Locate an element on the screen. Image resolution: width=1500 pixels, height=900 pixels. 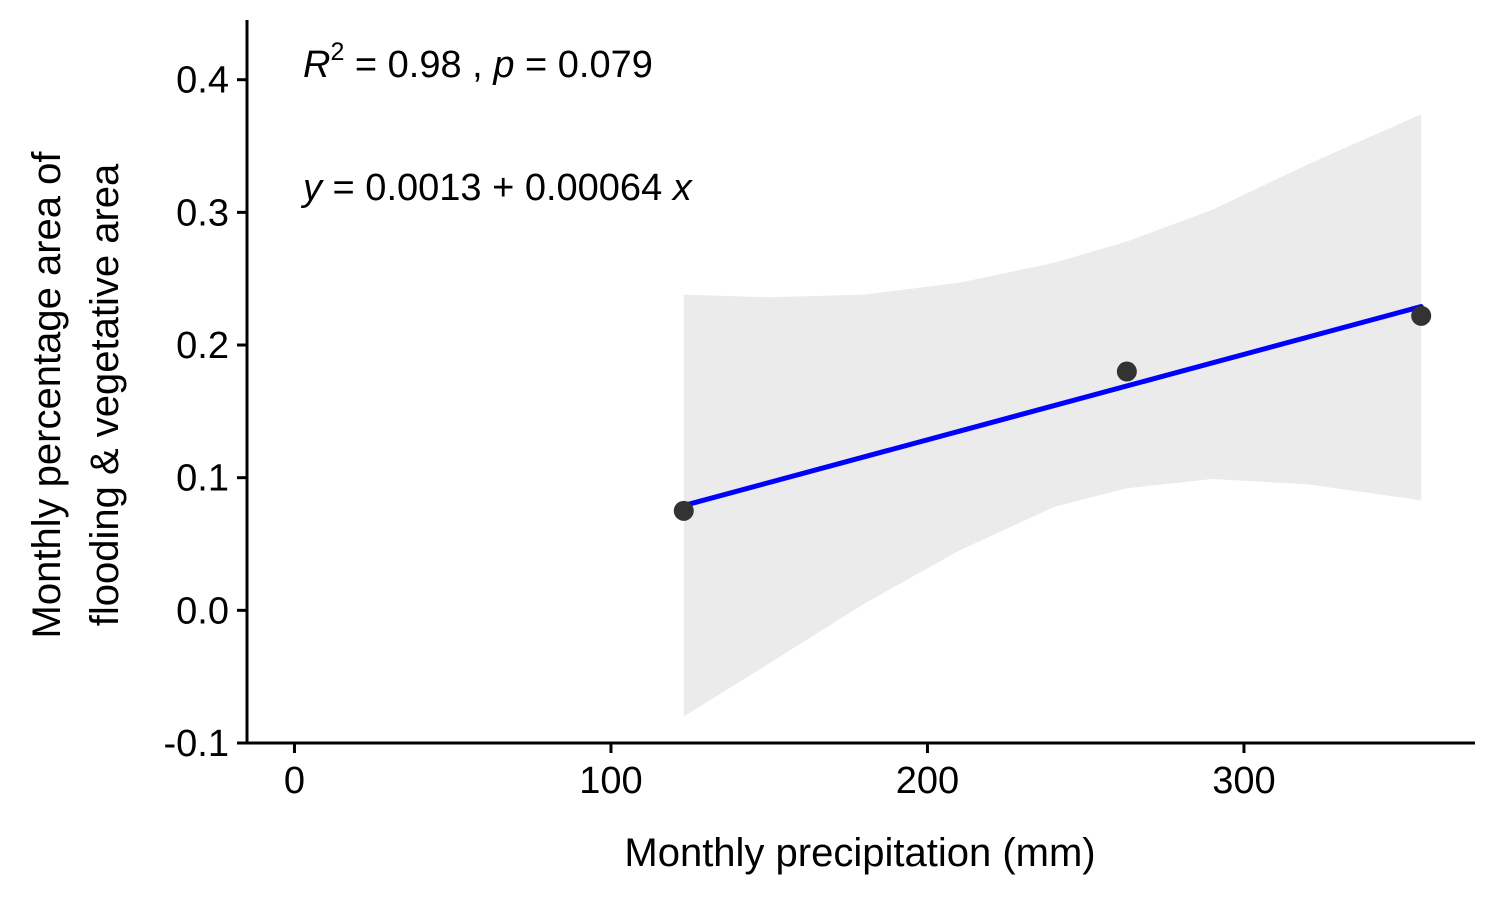
x-axis-title: Monthly precipitation (mm) is located at coordinates (859, 853).